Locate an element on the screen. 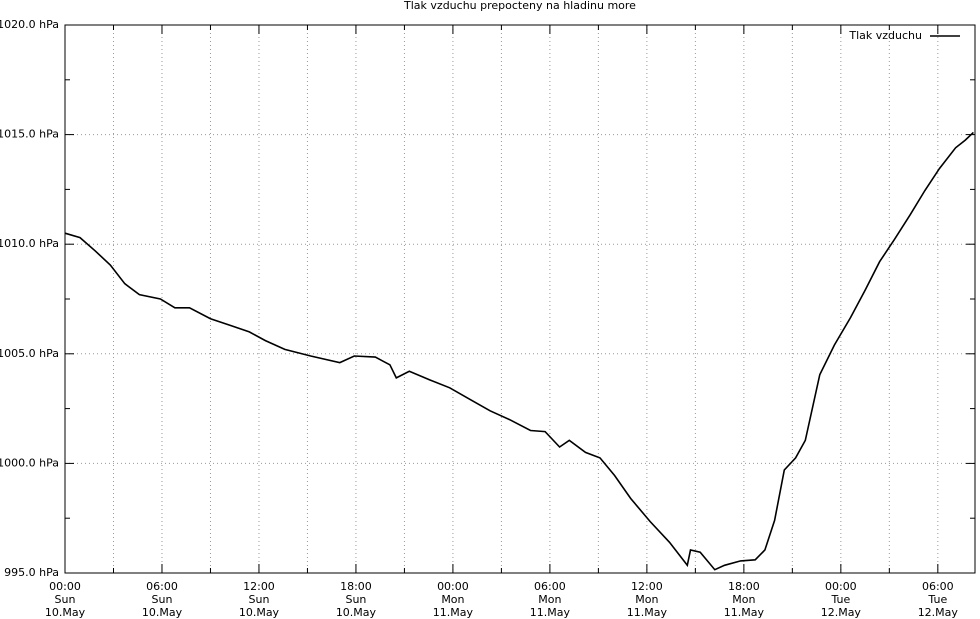 This screenshot has width=980, height=619. y-tick-label: 1005.0 hPa is located at coordinates (29, 353).